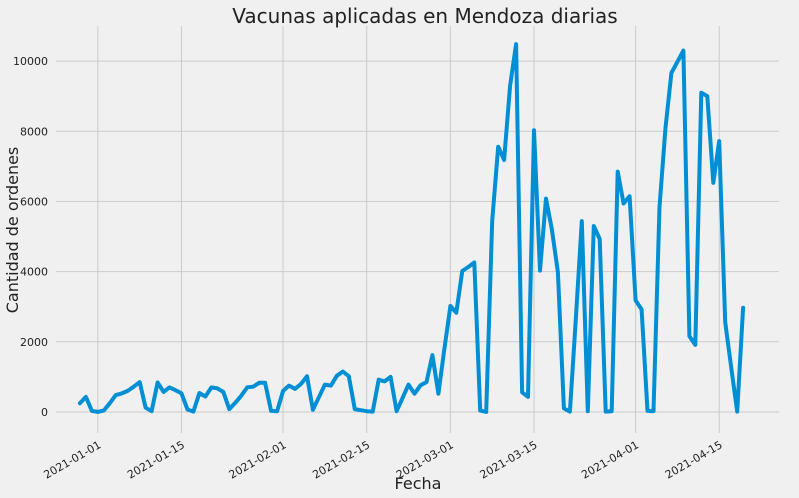  I want to click on x-tick-label: 2021-01-15, so click(156, 459).